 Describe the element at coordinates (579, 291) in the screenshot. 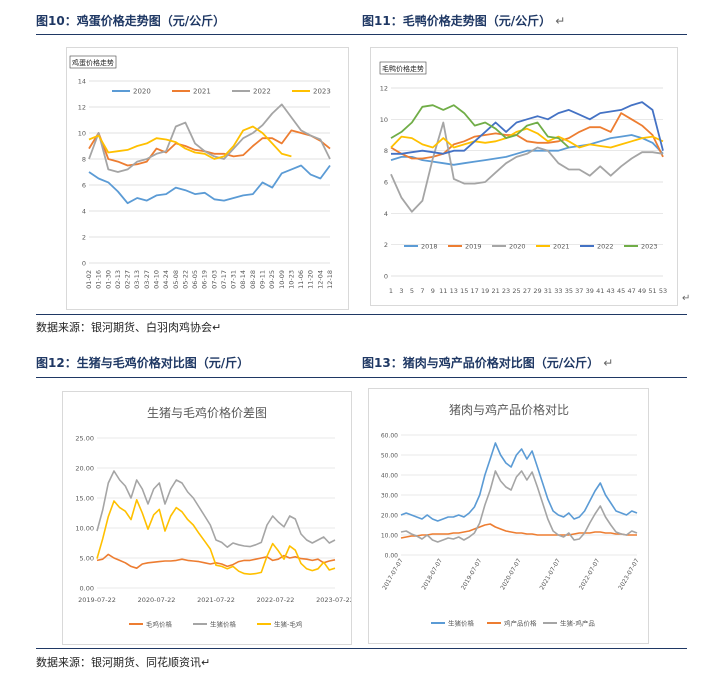

I see `x-tick-label: 37` at that location.